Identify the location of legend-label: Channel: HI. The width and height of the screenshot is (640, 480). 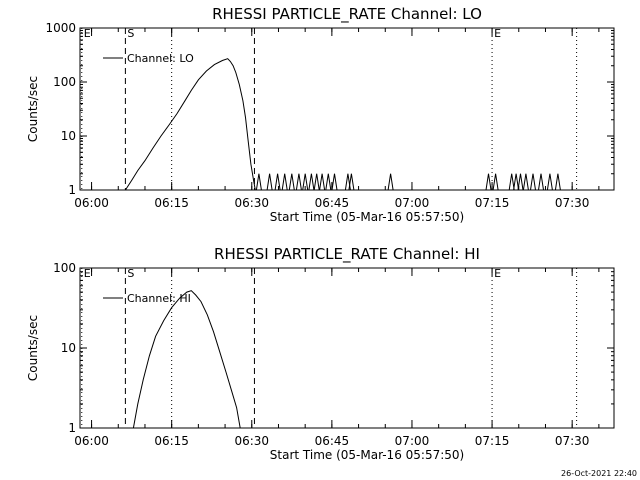
(159, 298).